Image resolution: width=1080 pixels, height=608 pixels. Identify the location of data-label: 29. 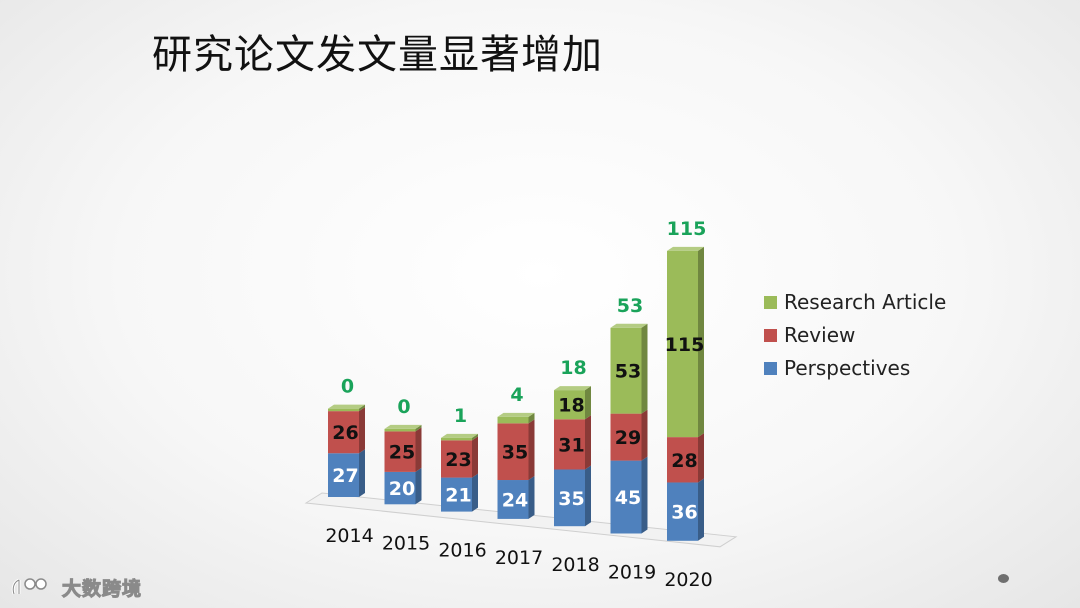
(628, 438).